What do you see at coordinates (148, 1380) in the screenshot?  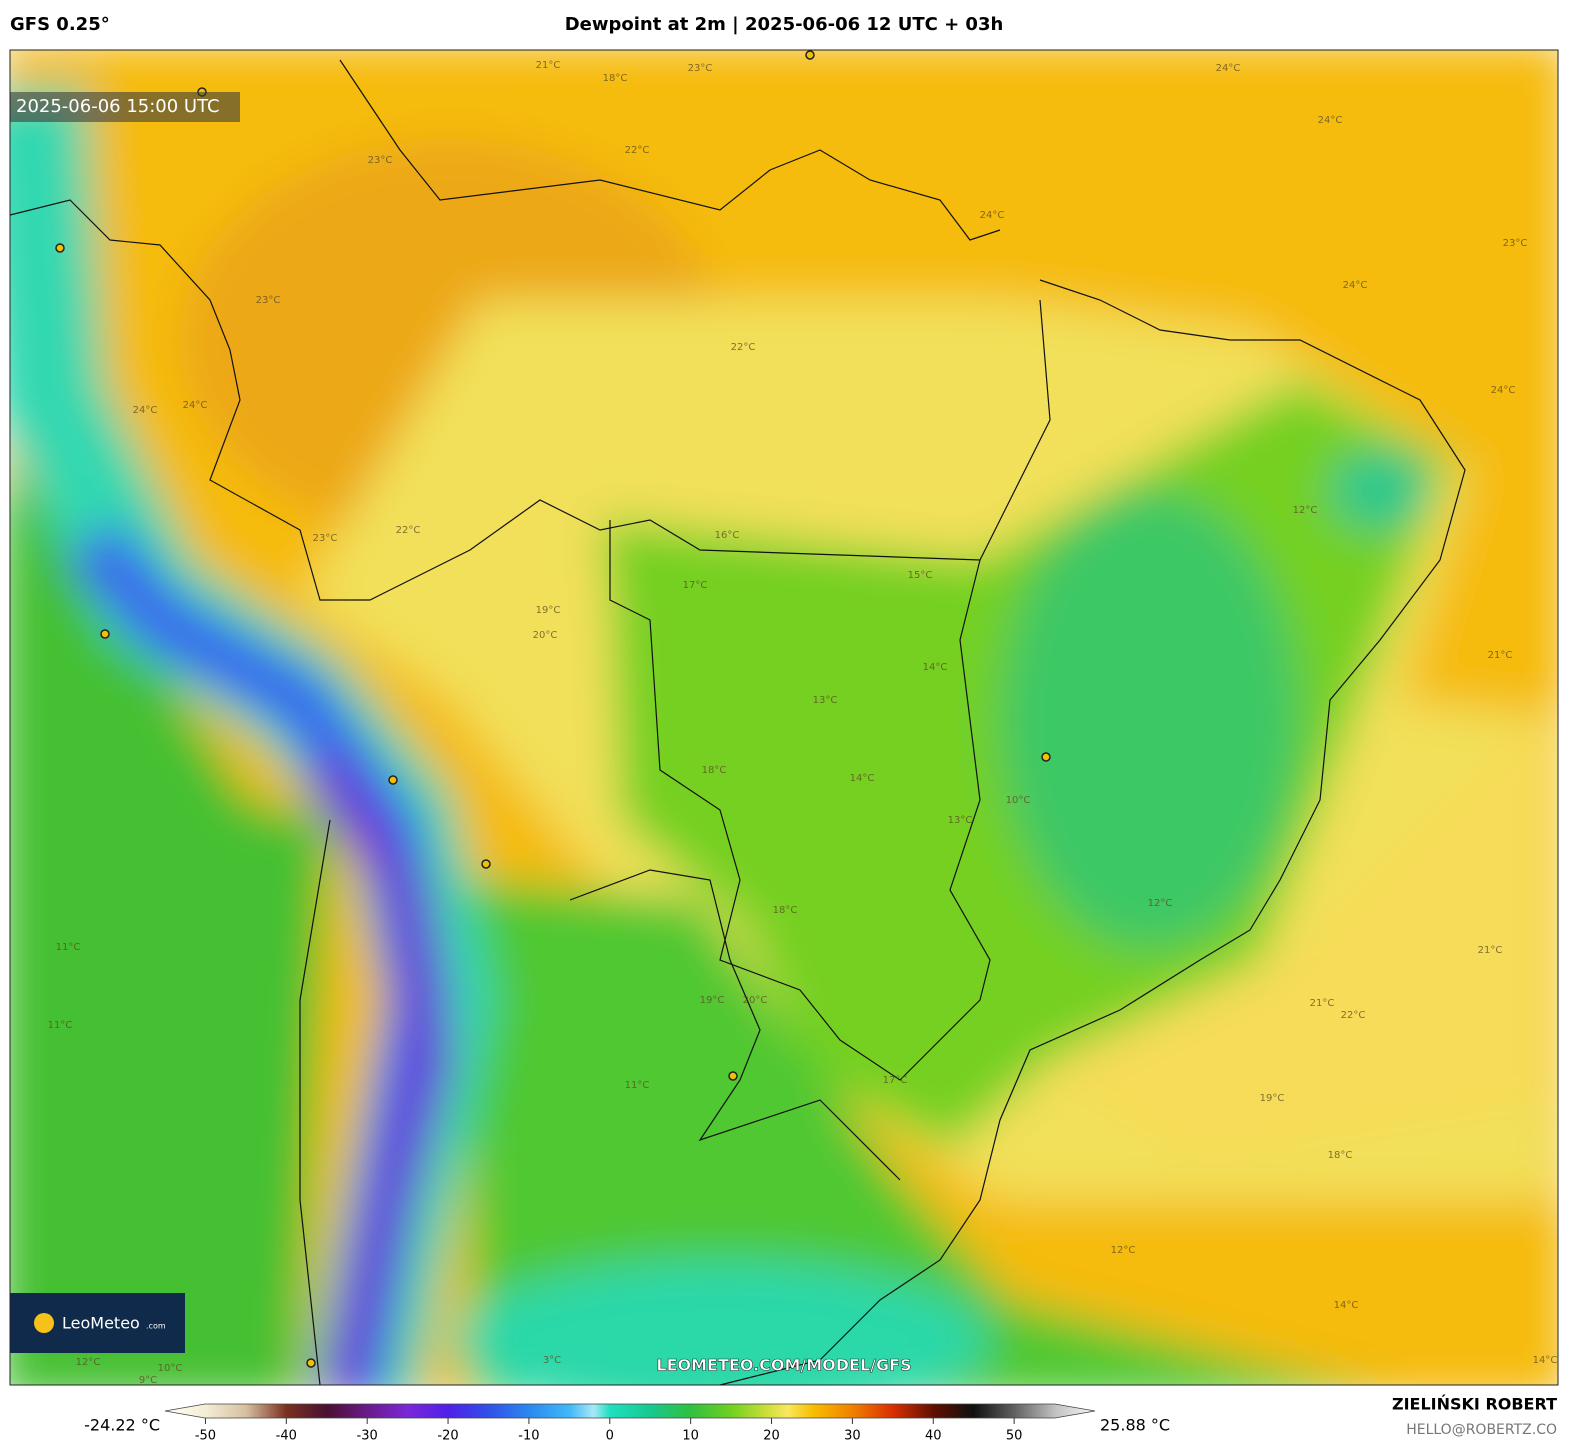 I see `contour-label: 9°C` at bounding box center [148, 1380].